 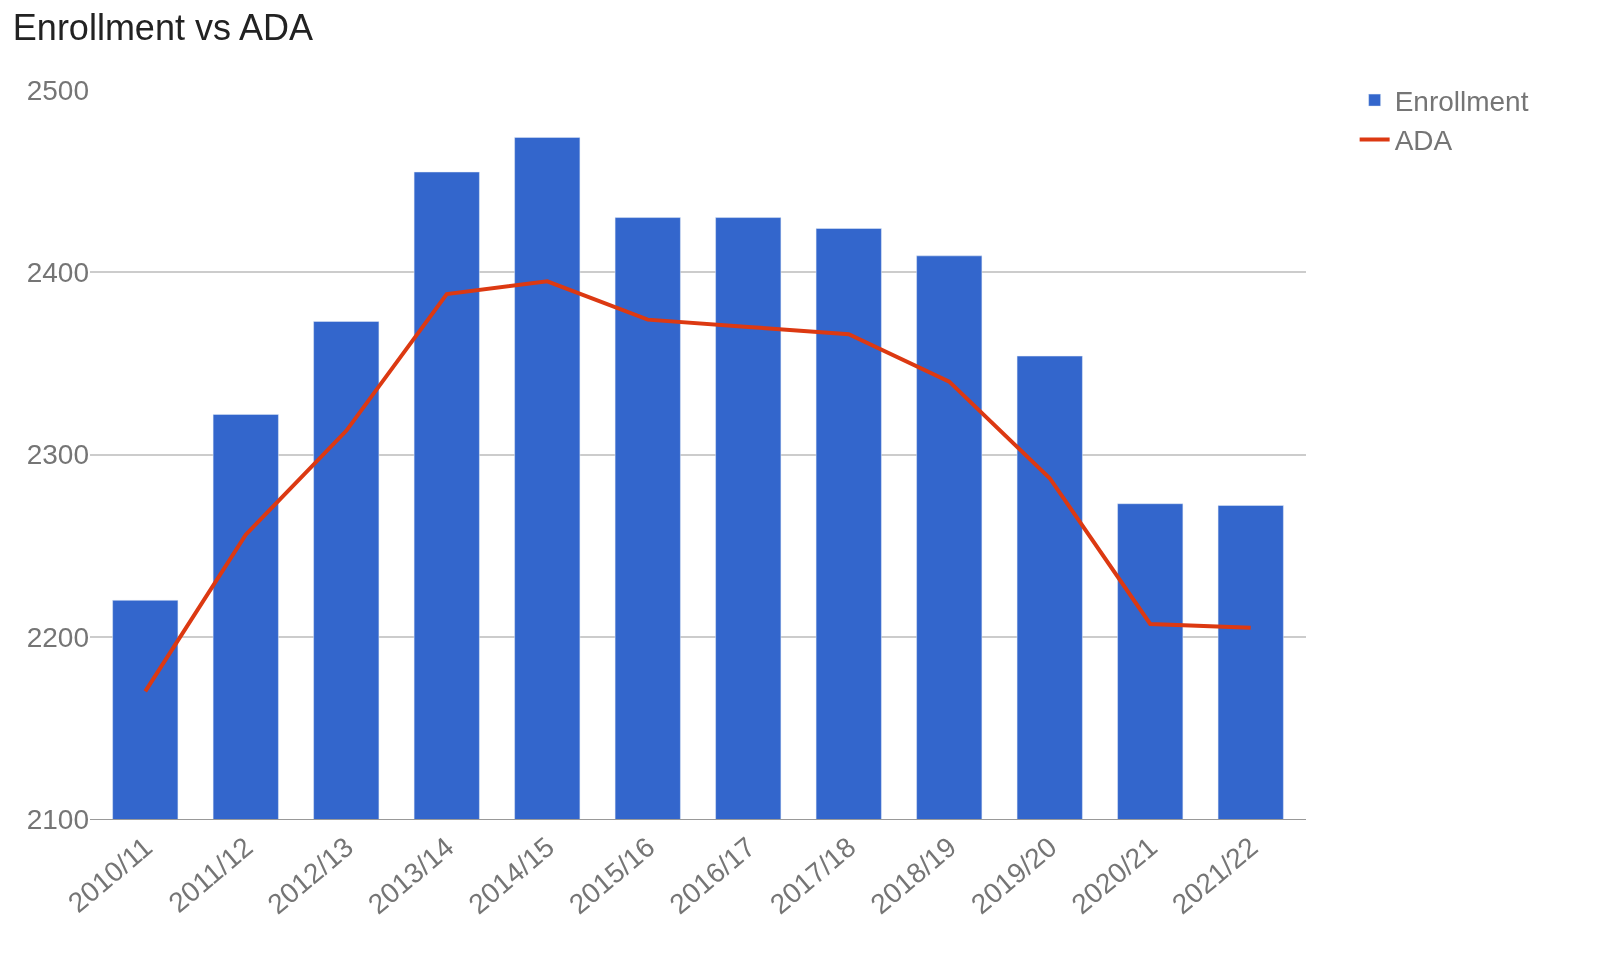 What do you see at coordinates (1423, 141) in the screenshot?
I see `legend-label: ADA` at bounding box center [1423, 141].